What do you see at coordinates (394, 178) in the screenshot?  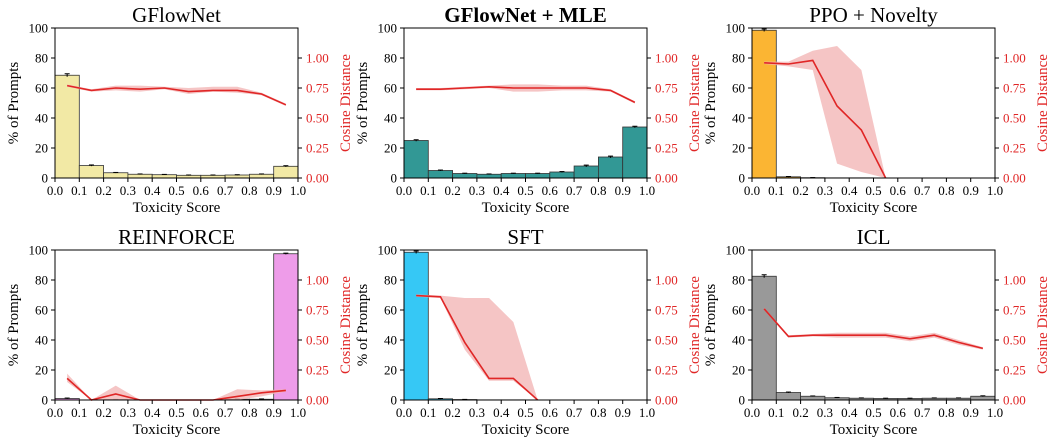 I see `y-tick-label: 0` at bounding box center [394, 178].